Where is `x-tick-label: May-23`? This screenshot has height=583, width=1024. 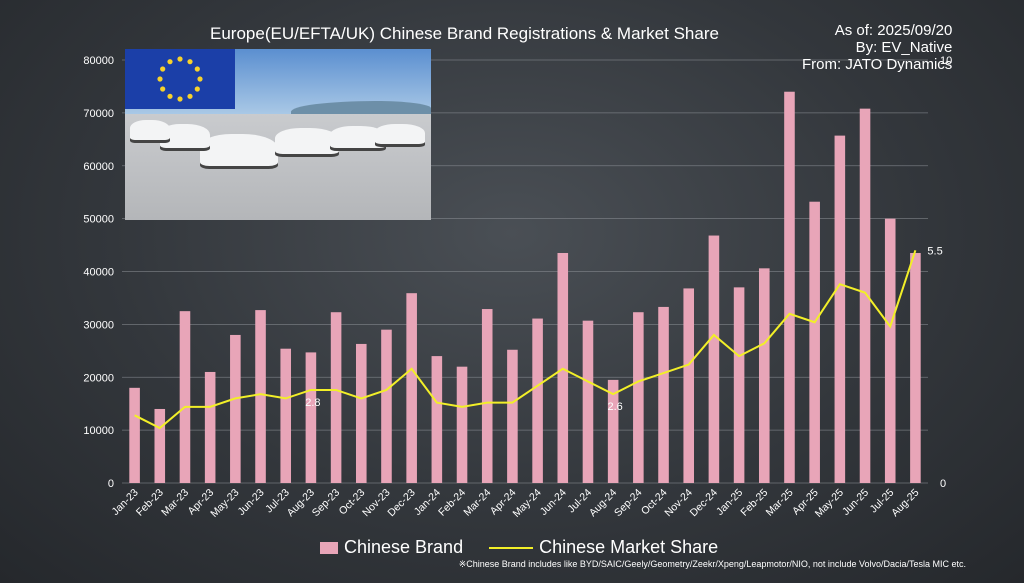
x-tick-label: May-23 is located at coordinates (224, 503).